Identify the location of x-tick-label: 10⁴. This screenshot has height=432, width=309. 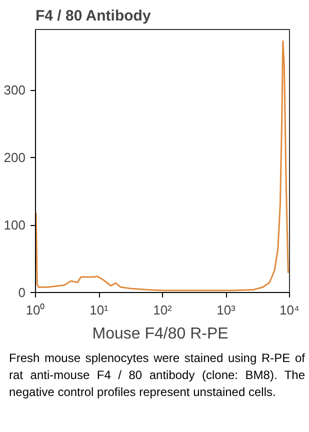
(289, 310).